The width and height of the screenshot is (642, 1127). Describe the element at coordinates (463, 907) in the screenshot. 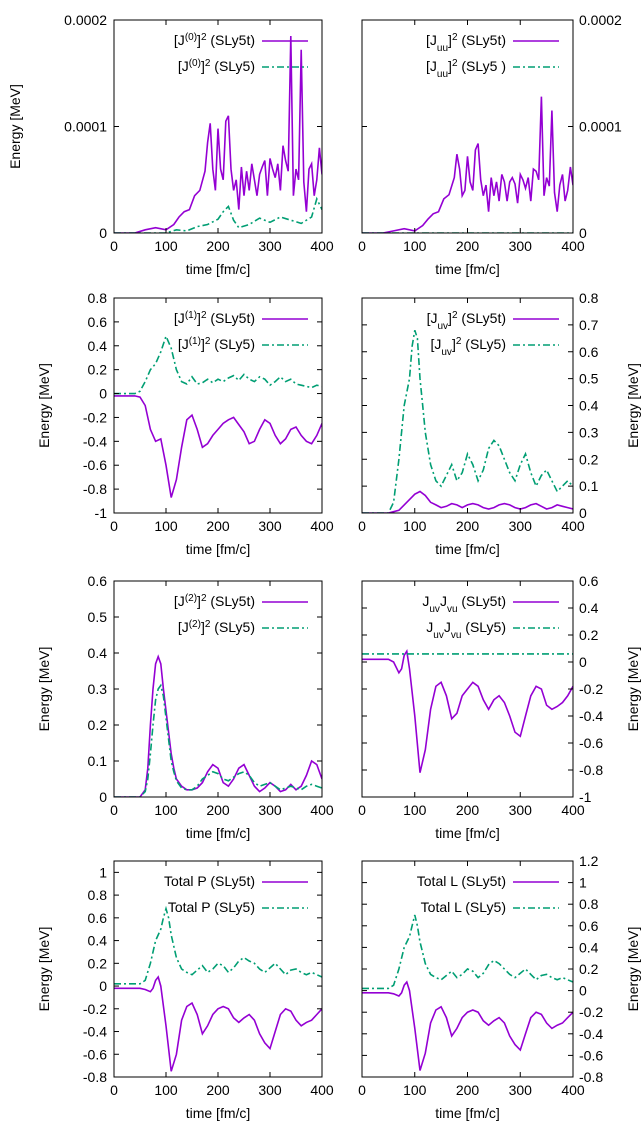

I see `legend-label: Total L (SLy5)` at that location.